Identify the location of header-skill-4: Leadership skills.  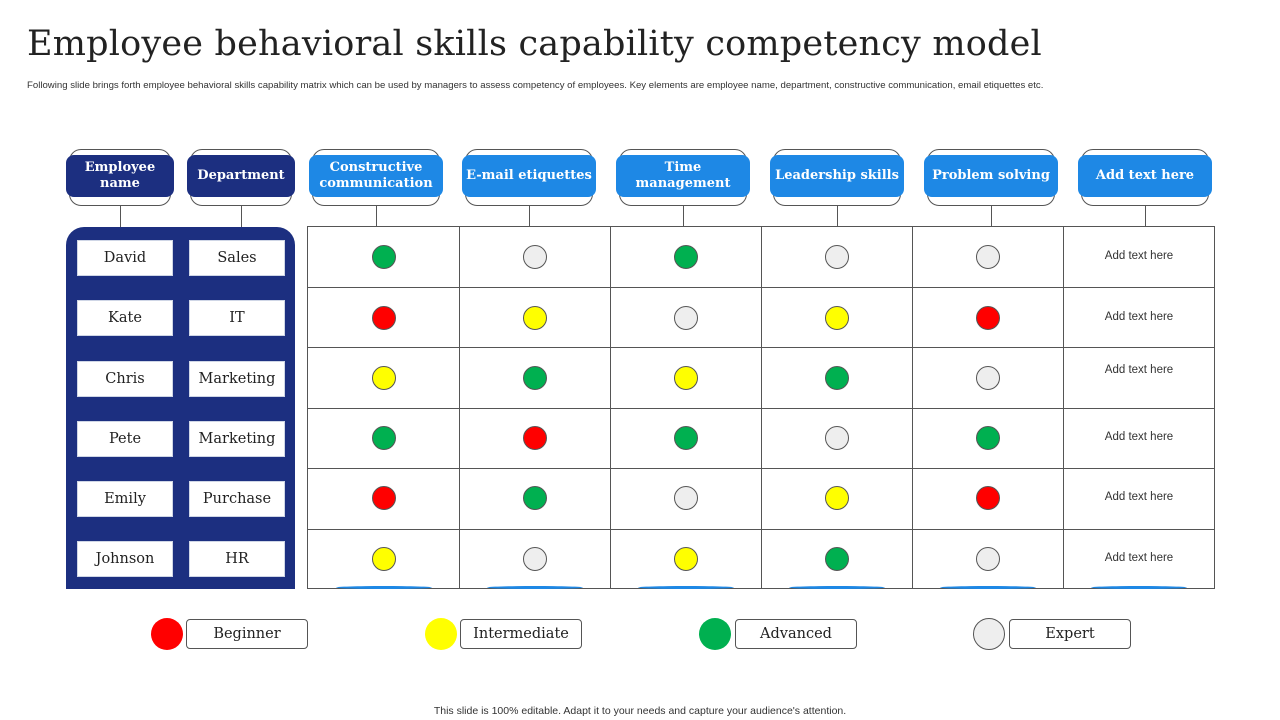
(837, 177).